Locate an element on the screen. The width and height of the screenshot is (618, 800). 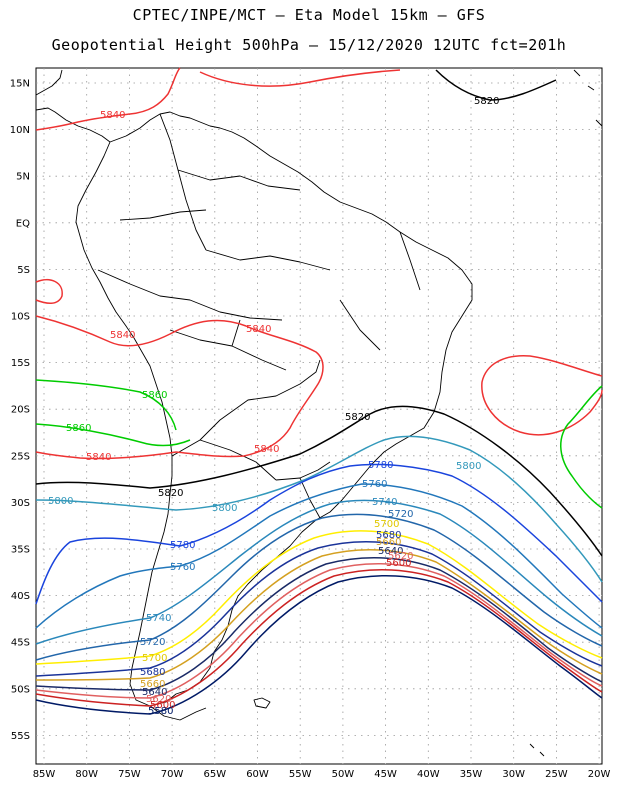
label-5840-a: 5840 is located at coordinates (112, 115).